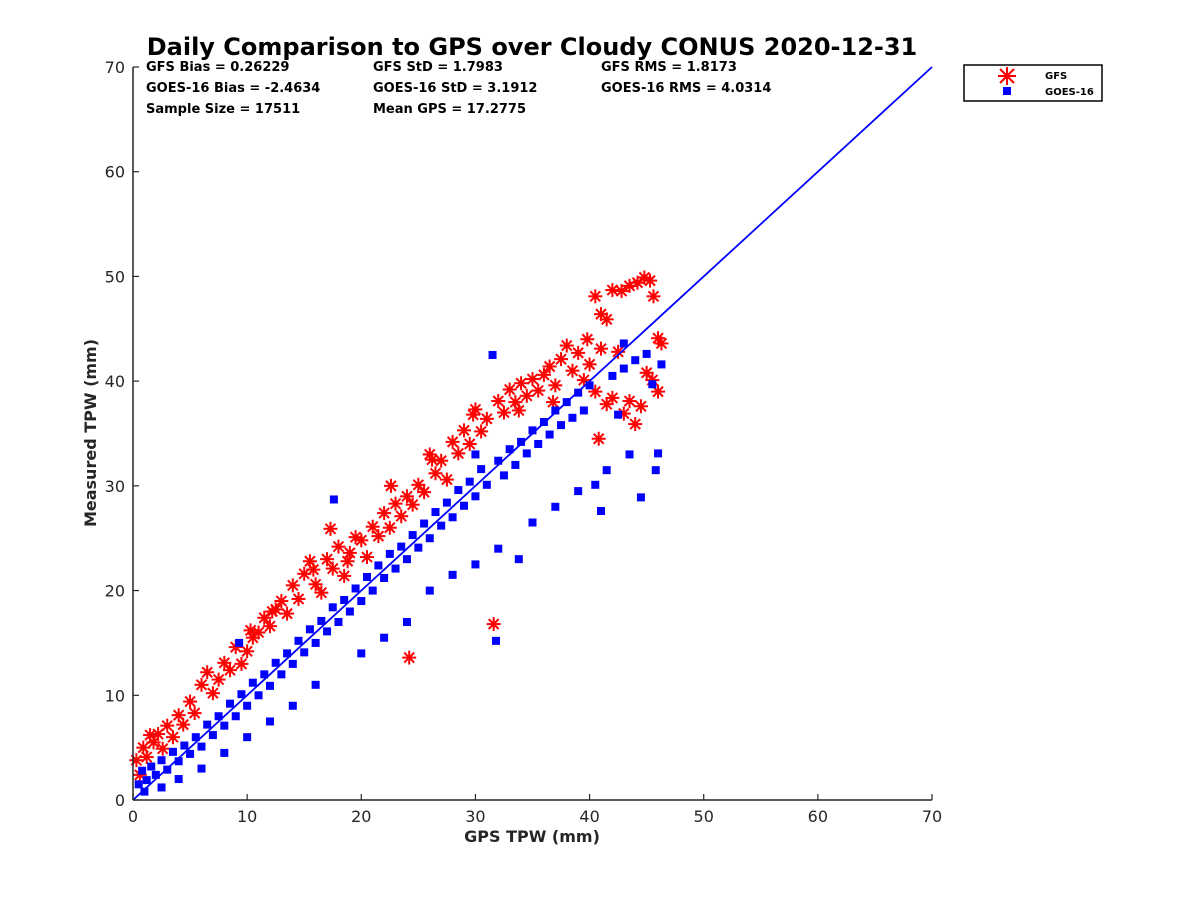  What do you see at coordinates (1069, 92) in the screenshot?
I see `legend-goes-label: GOES-16` at bounding box center [1069, 92].